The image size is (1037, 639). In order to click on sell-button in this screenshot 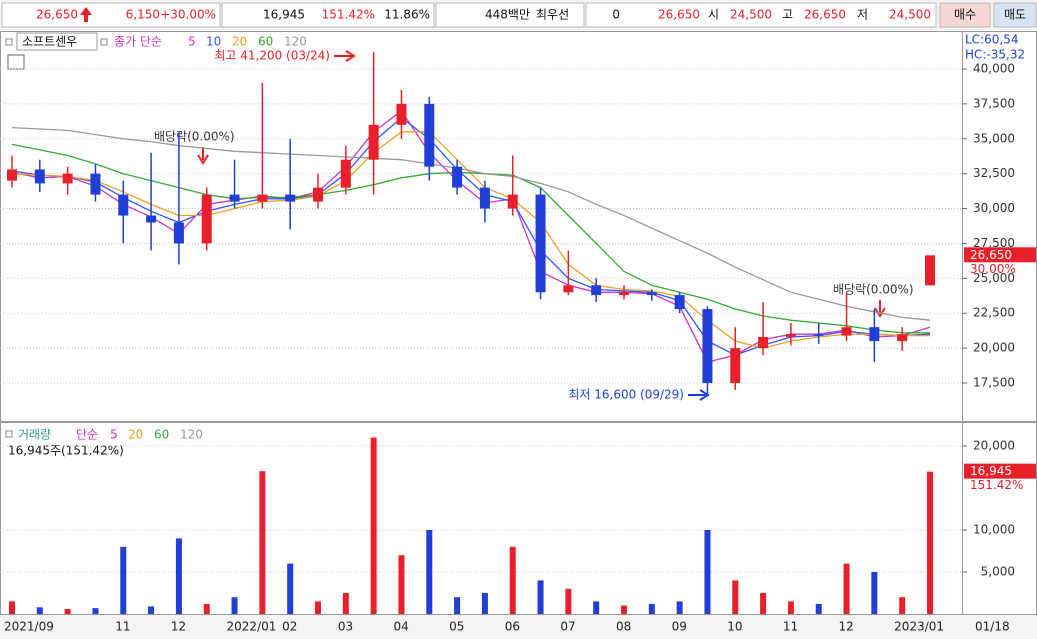, I will do `click(1015, 15)`.